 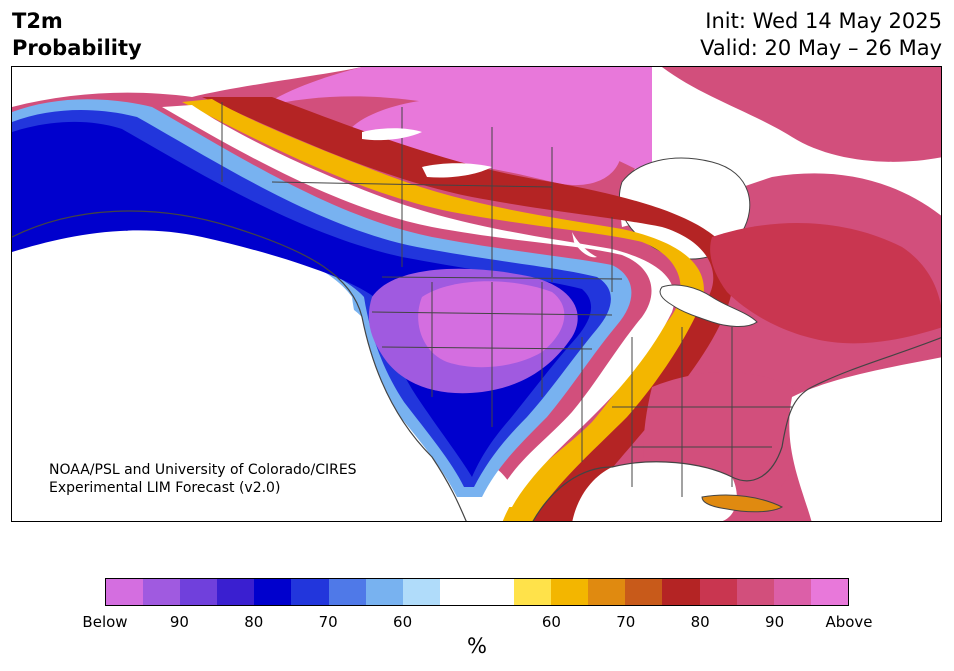 I want to click on colorbar-tick-label: Below, so click(x=105, y=622).